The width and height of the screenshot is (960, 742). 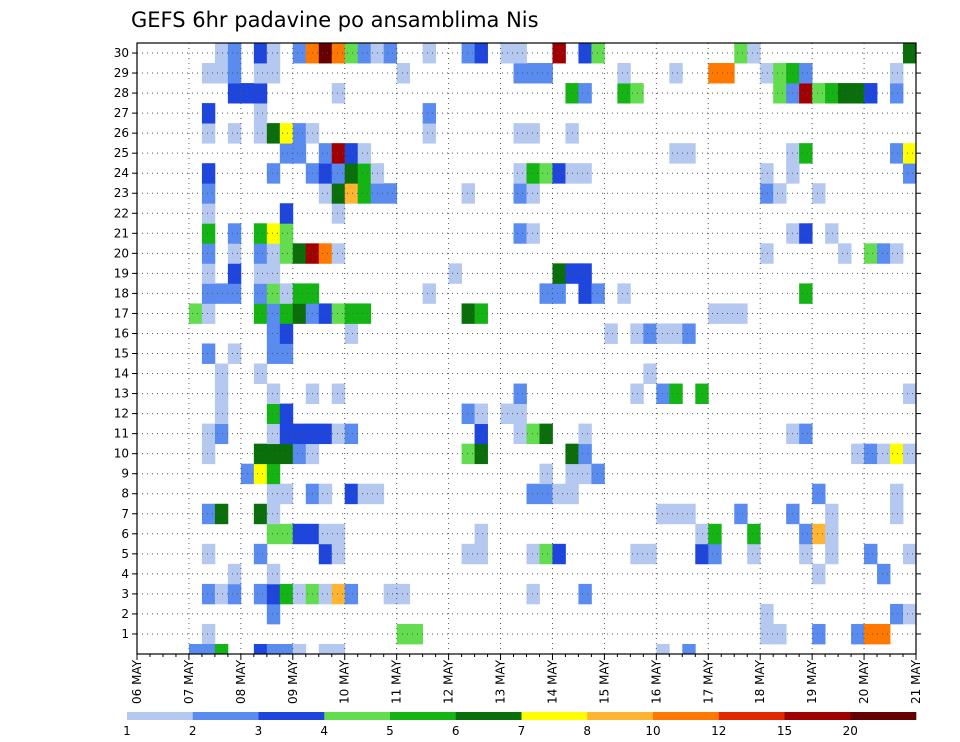 I want to click on y-tick-label: 18, so click(x=121, y=293).